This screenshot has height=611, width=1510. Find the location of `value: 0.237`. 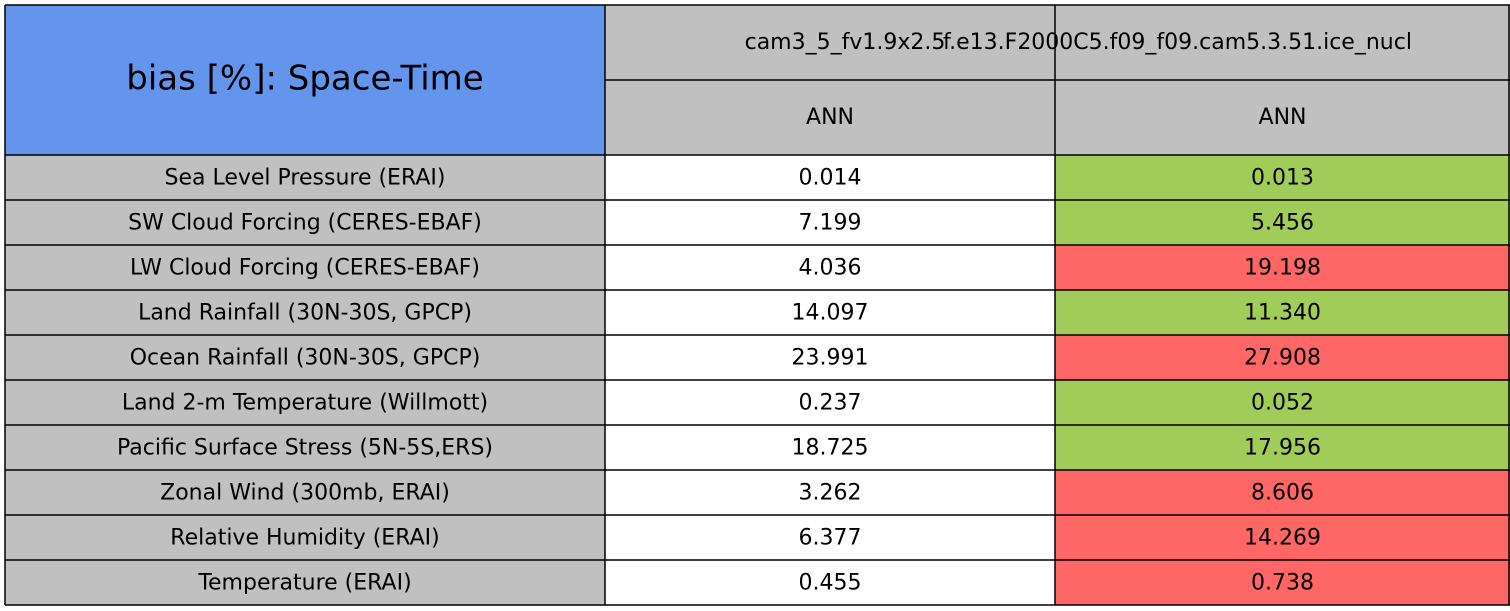

value: 0.237 is located at coordinates (830, 403).